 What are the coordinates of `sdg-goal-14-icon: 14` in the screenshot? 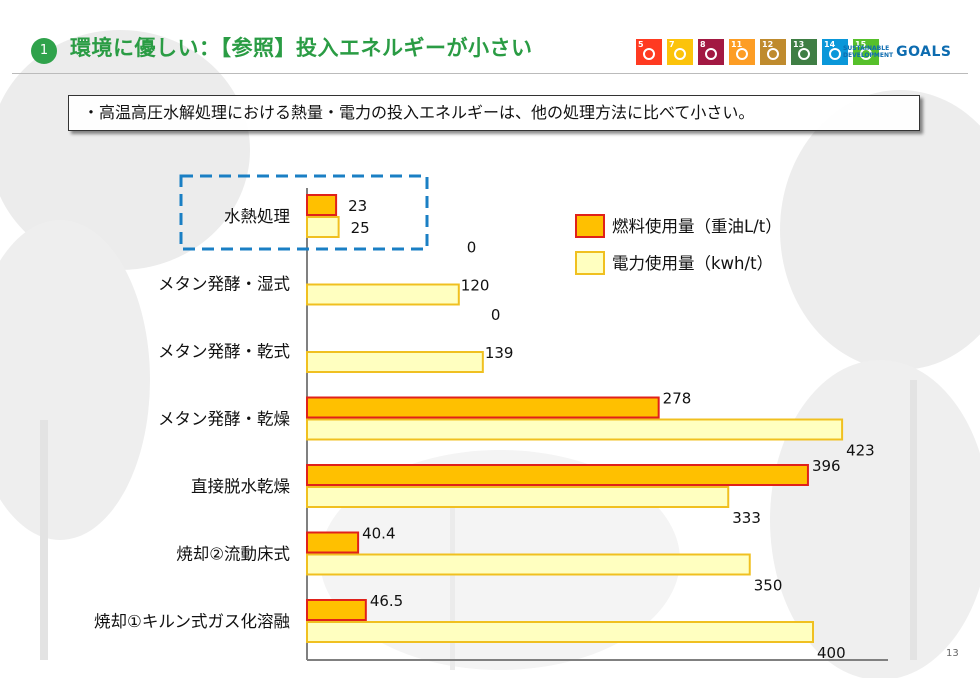 It's located at (835, 52).